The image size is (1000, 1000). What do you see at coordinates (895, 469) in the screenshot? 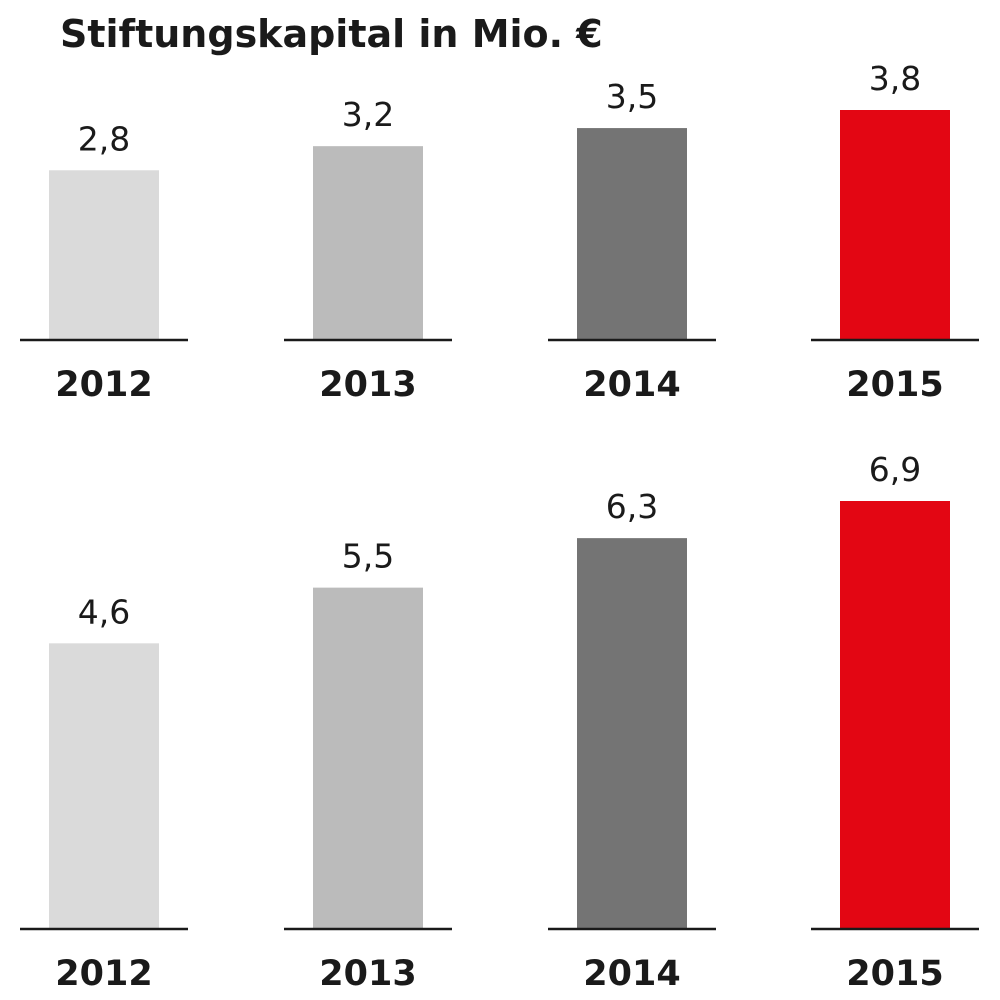
I see `value-label-2015: 6,9` at bounding box center [895, 469].